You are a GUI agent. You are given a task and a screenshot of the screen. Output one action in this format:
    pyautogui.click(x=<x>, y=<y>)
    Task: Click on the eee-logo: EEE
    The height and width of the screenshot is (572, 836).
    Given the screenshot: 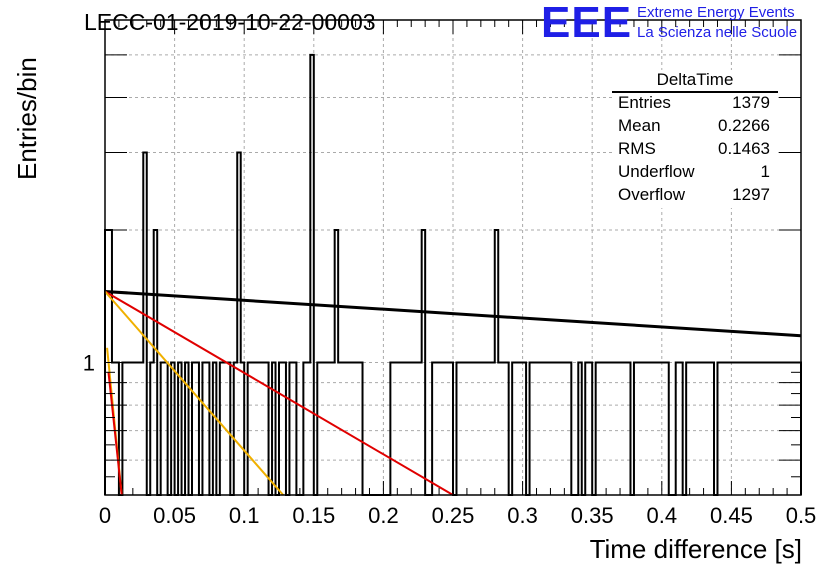 What is the action you would take?
    pyautogui.click(x=587, y=23)
    